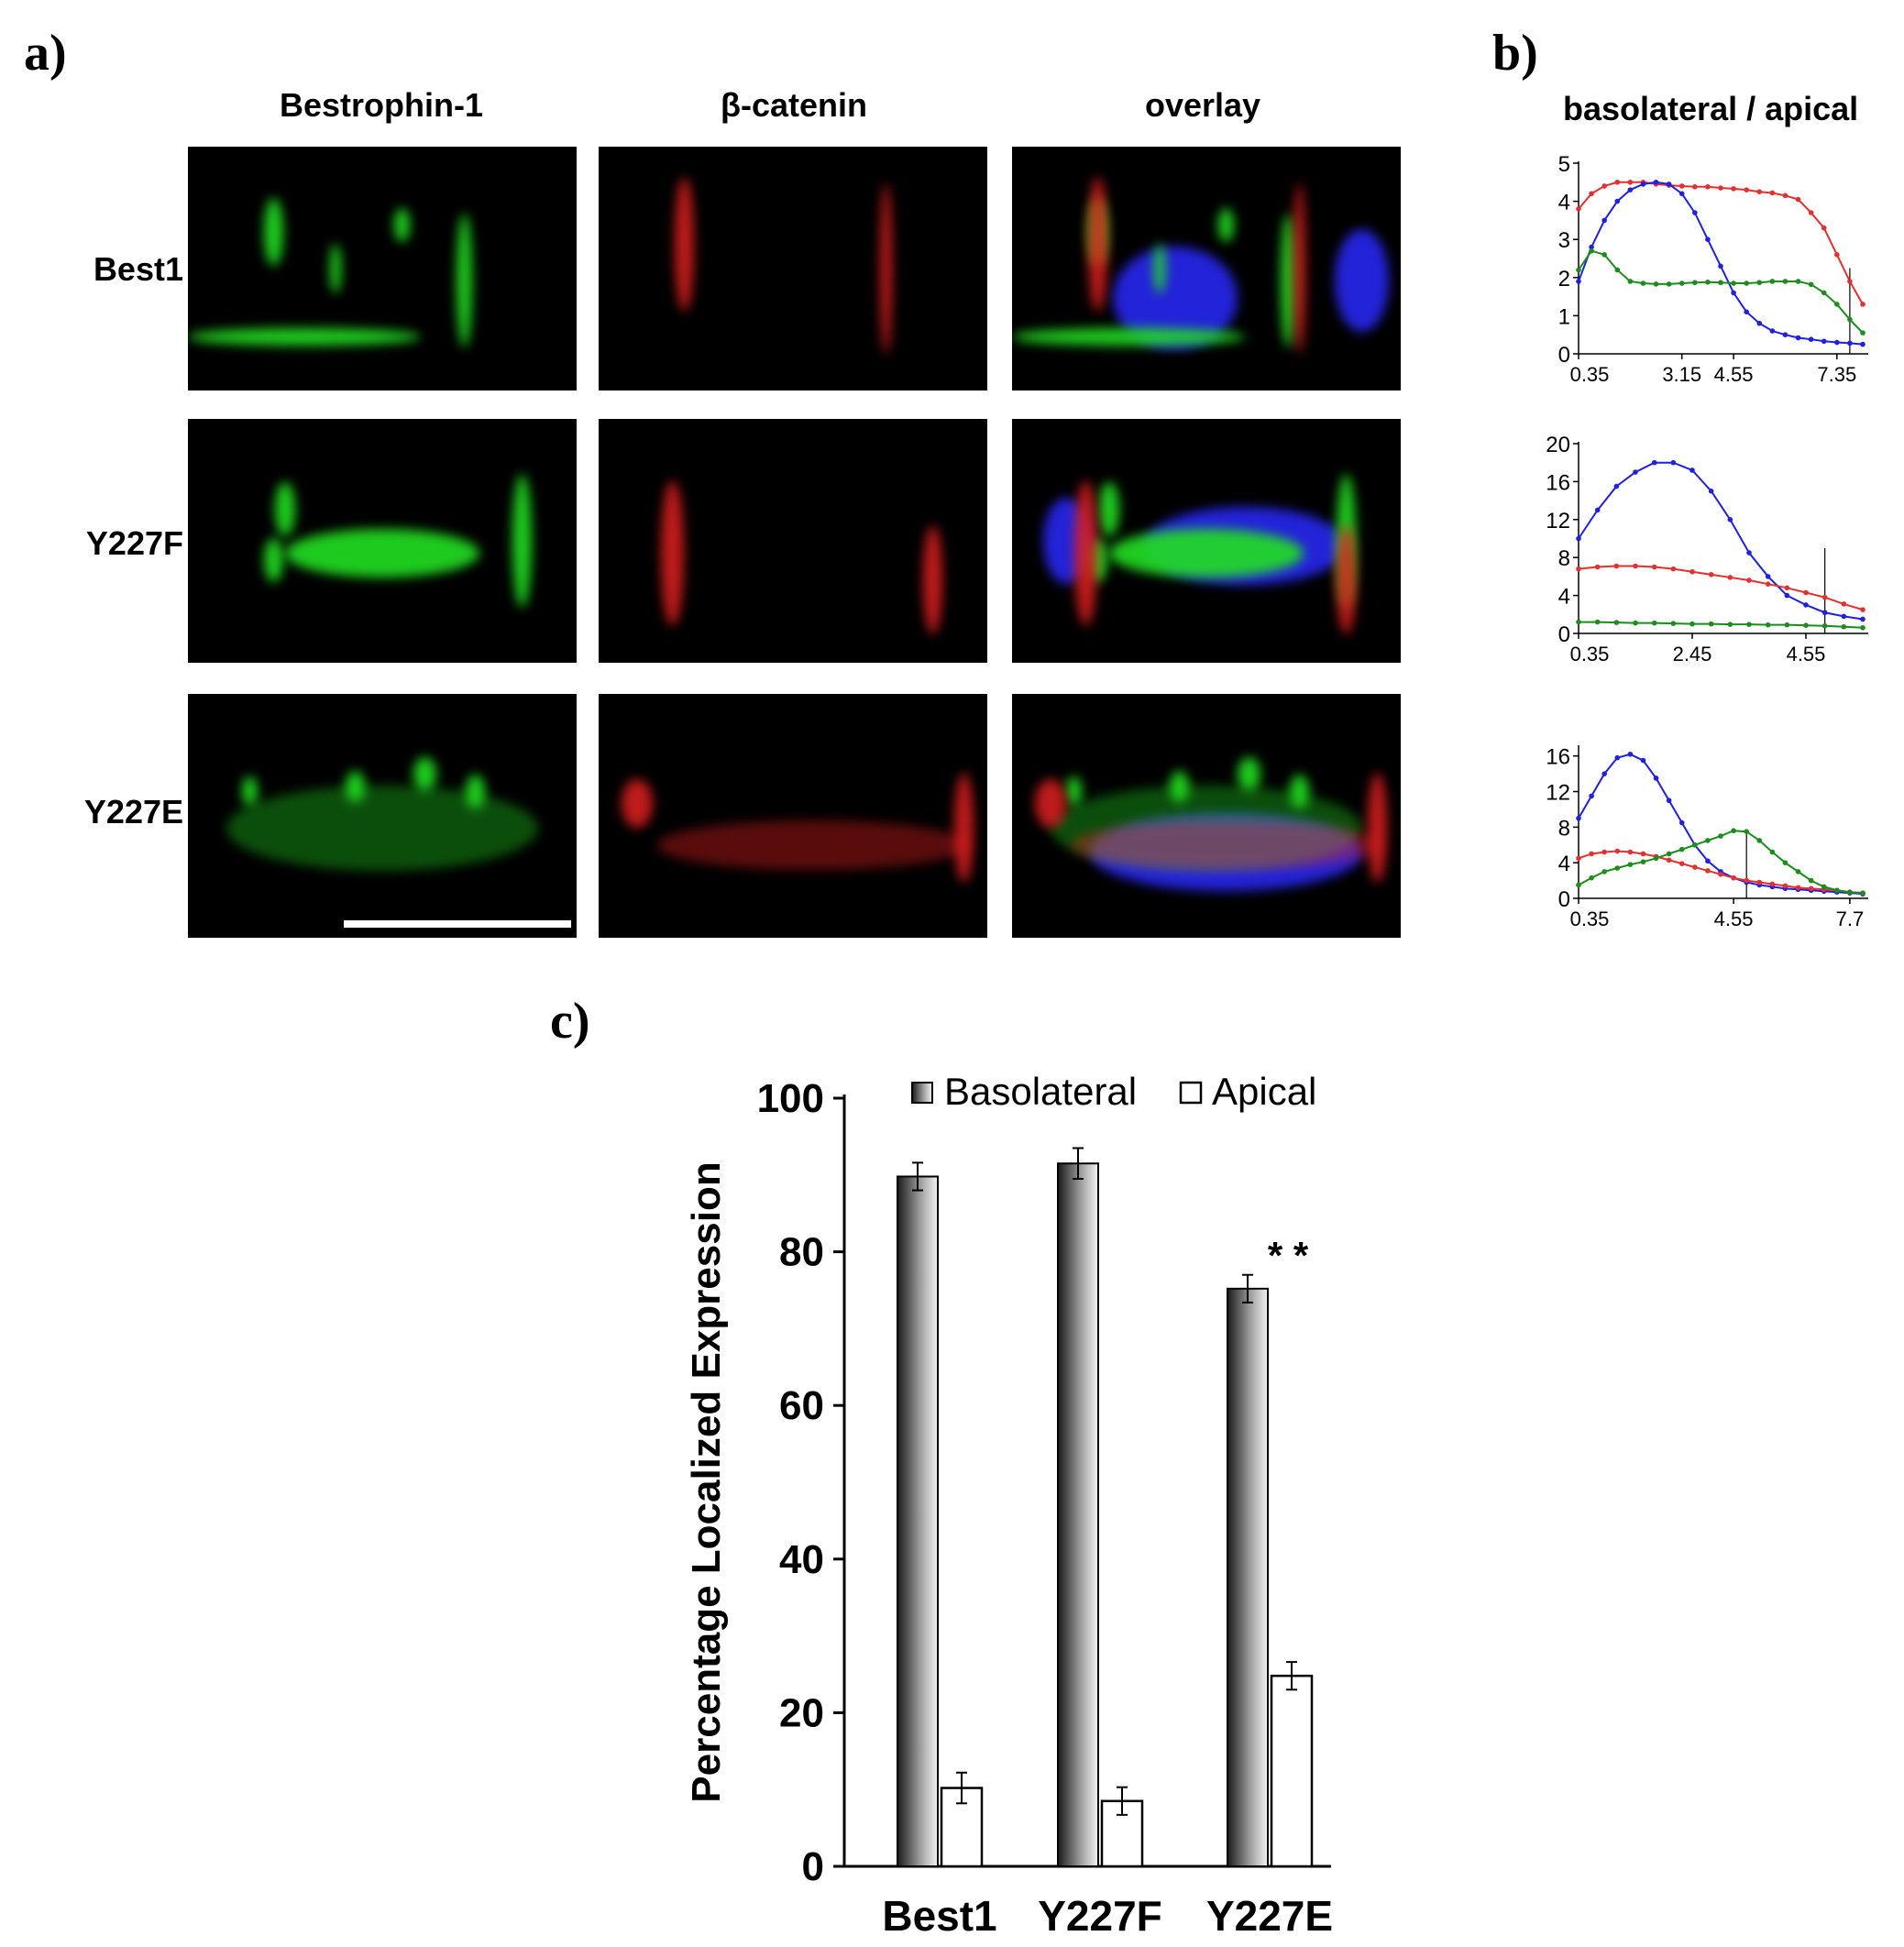 This screenshot has width=1904, height=1947. What do you see at coordinates (939, 1916) in the screenshot?
I see `category-label: Best1` at bounding box center [939, 1916].